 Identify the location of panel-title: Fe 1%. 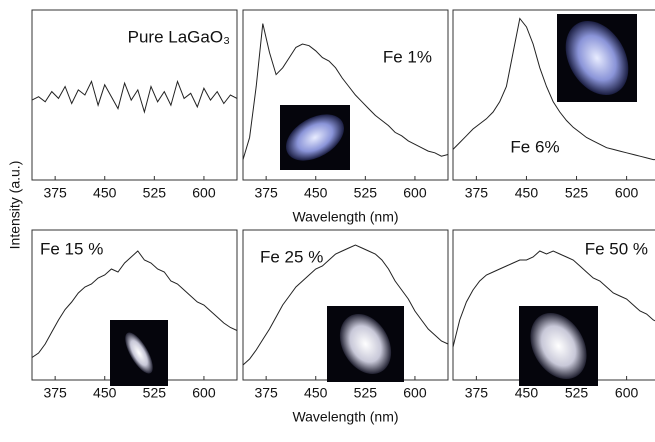
(407, 56).